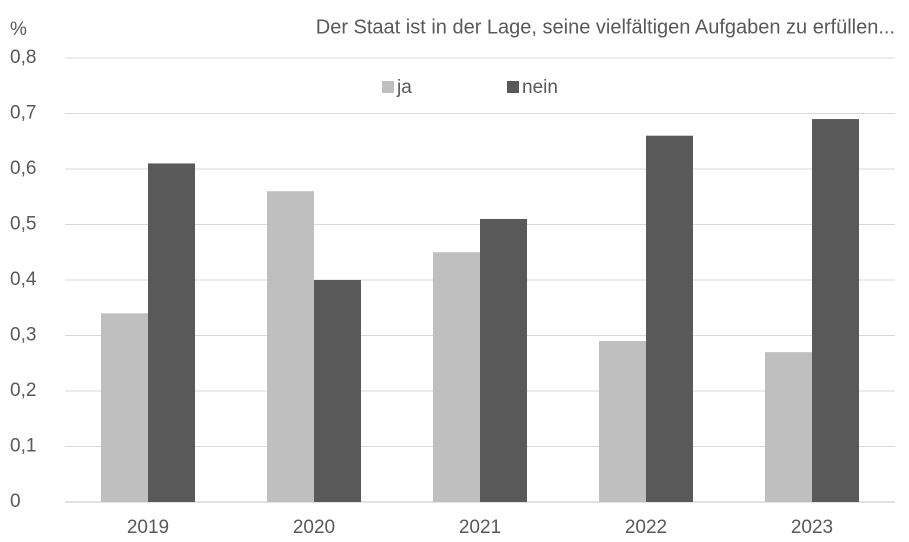  What do you see at coordinates (540, 87) in the screenshot?
I see `legend-label: nein` at bounding box center [540, 87].